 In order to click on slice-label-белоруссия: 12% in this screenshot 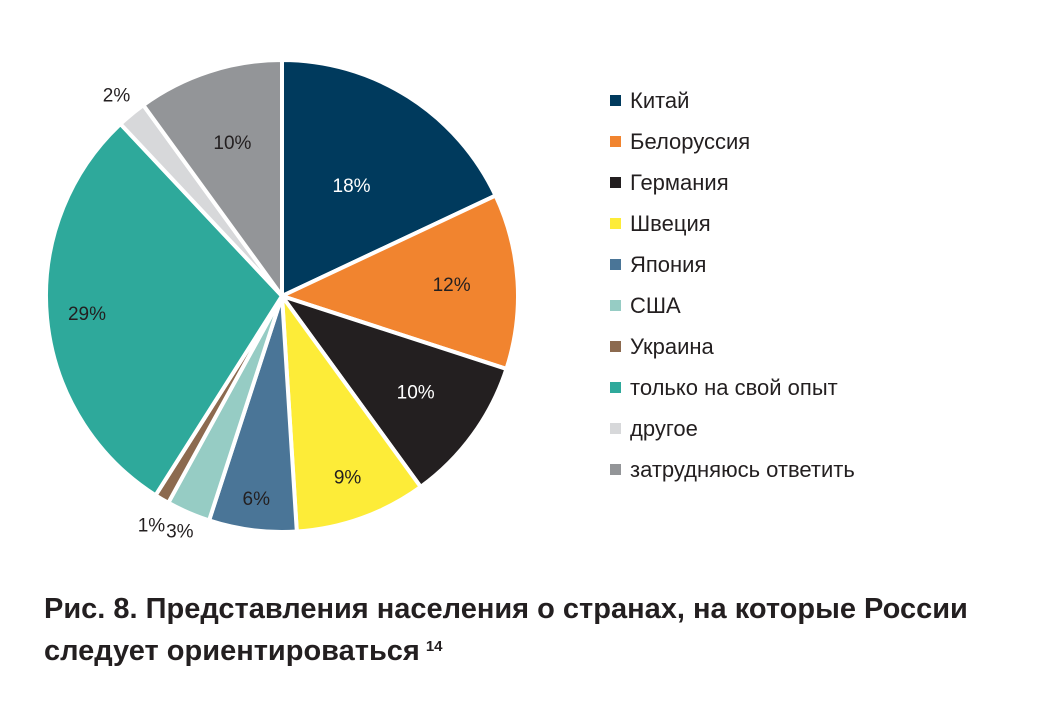, I will do `click(452, 285)`.